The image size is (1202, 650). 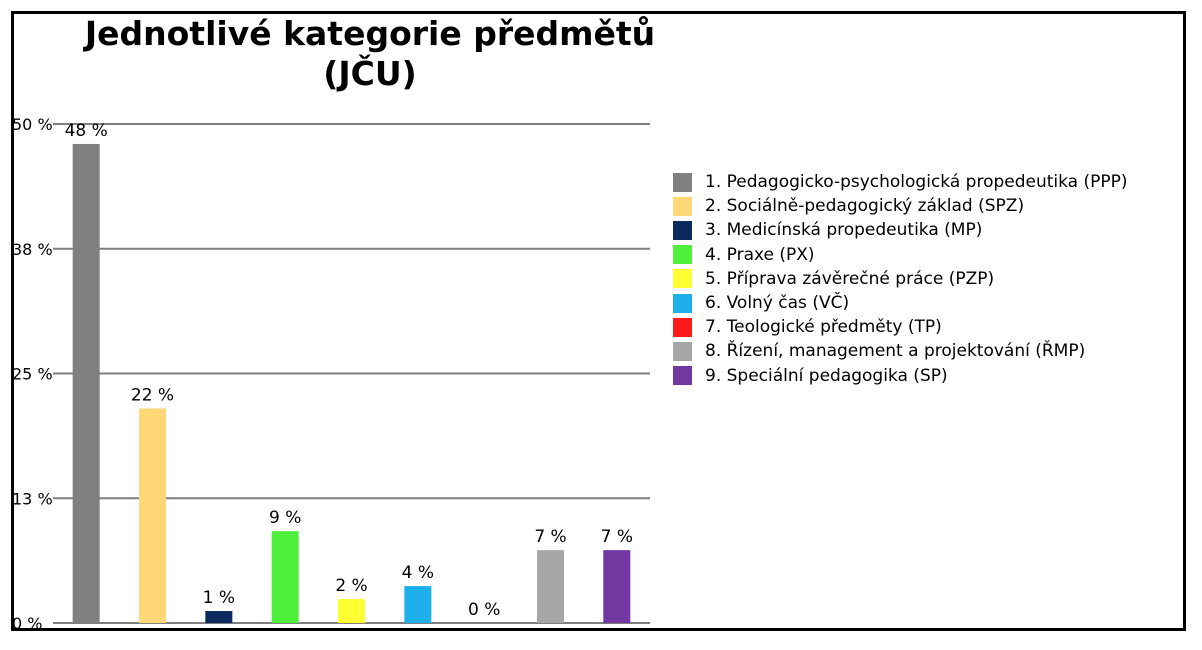 I want to click on legend-item: 3. Medicínská propedeutika (MP), so click(x=900, y=230).